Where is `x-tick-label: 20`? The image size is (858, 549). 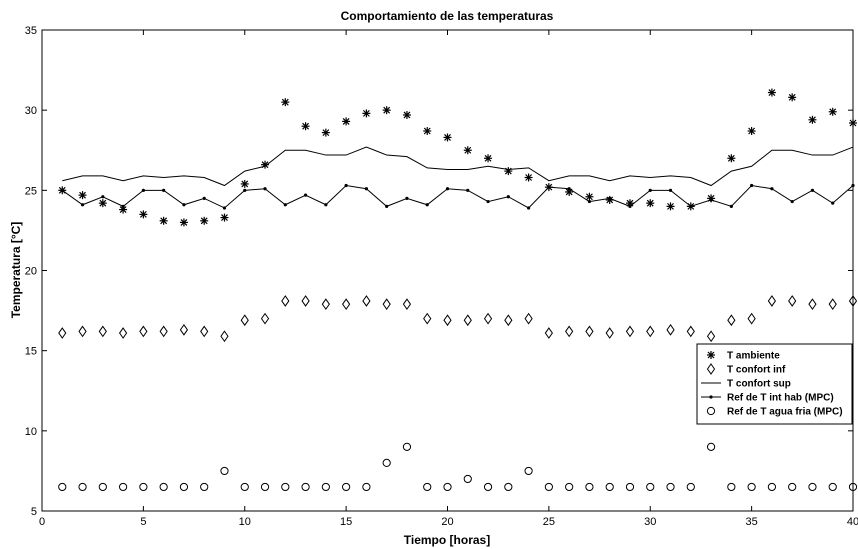 x-tick-label: 20 is located at coordinates (447, 522).